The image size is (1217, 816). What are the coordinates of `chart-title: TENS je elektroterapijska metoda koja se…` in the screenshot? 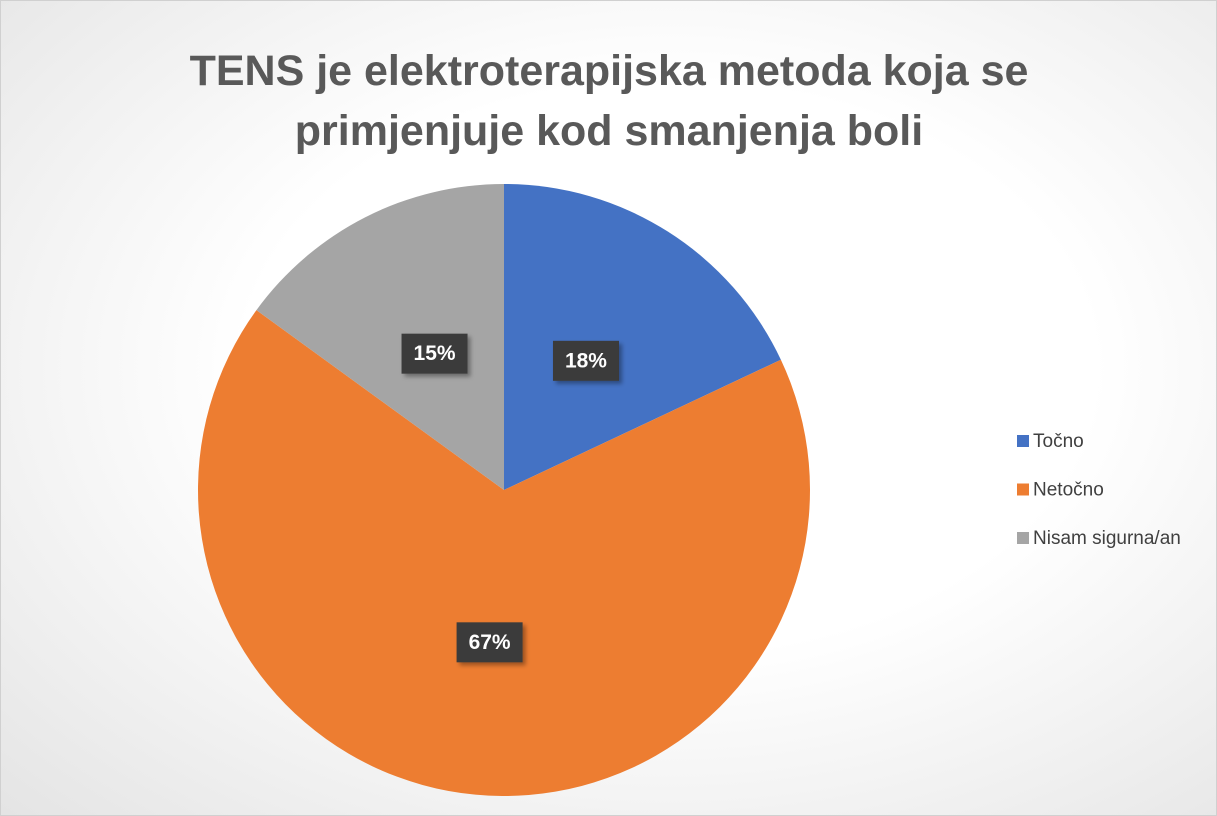 It's located at (609, 101).